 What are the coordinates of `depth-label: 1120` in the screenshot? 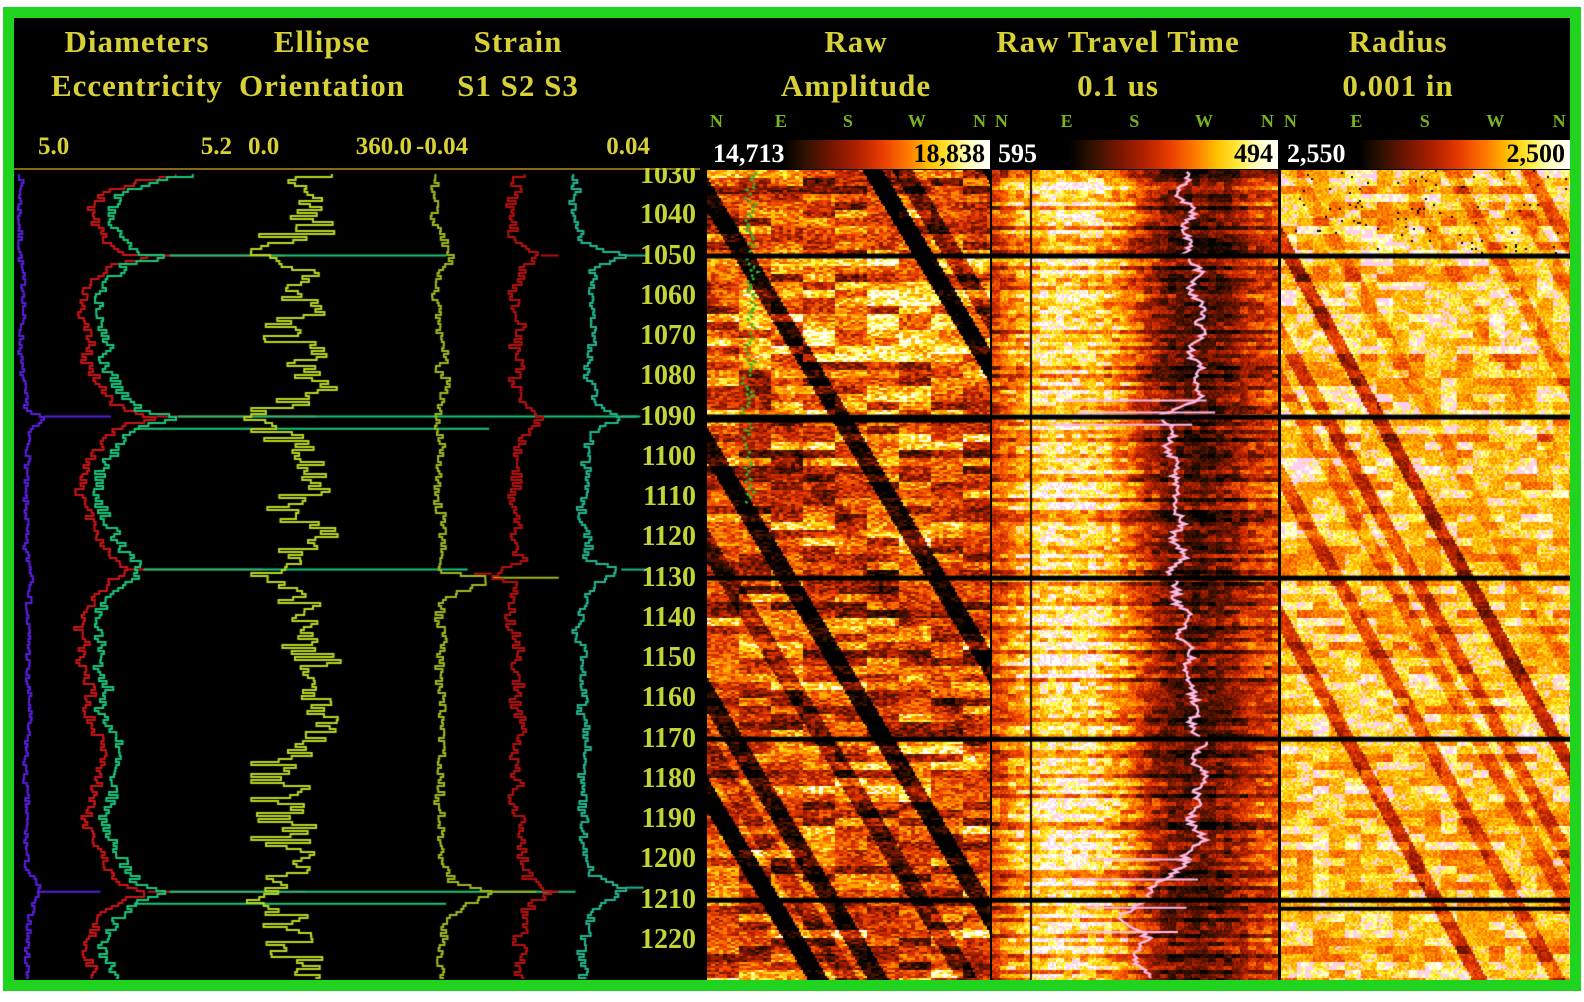 It's located at (668, 537).